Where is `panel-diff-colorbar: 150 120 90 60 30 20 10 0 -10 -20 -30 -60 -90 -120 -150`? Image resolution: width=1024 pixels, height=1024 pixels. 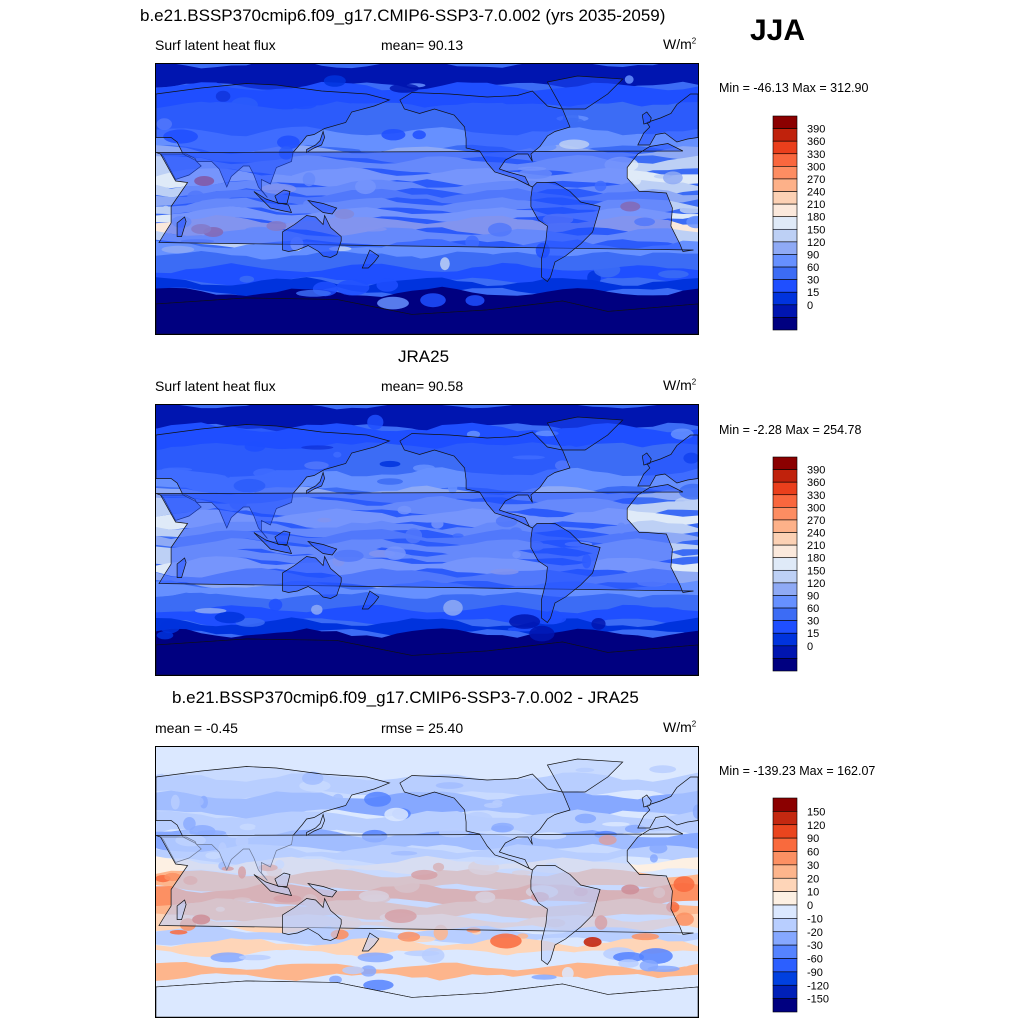
panel-diff-colorbar: 150 120 90 60 30 20 10 0 -10 -20 -30 -60 -90 -120 -150 is located at coordinates (812, 905).